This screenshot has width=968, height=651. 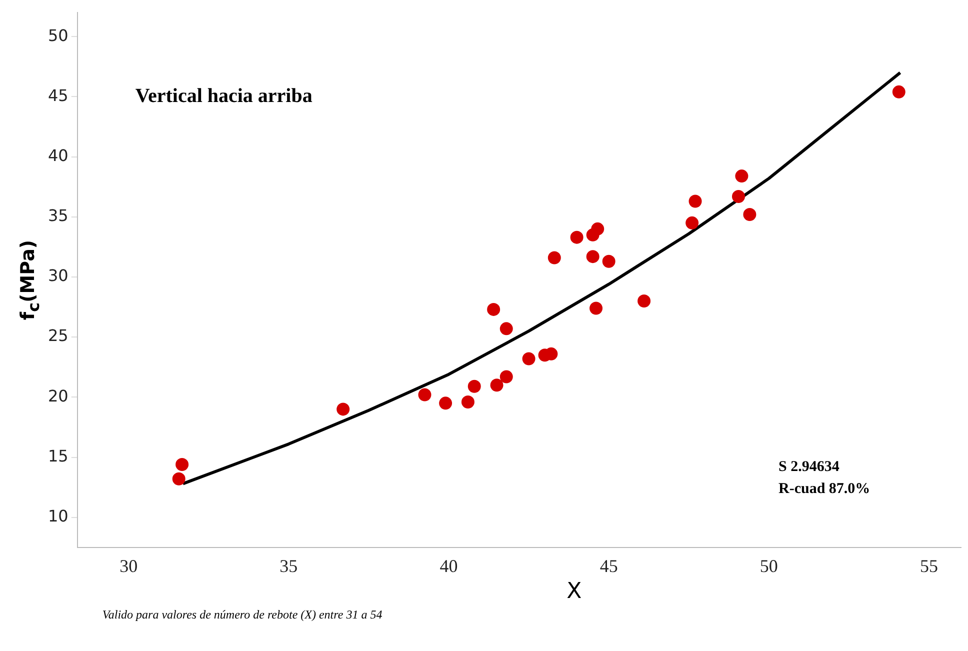 What do you see at coordinates (929, 566) in the screenshot?
I see `x-tick-label: 55` at bounding box center [929, 566].